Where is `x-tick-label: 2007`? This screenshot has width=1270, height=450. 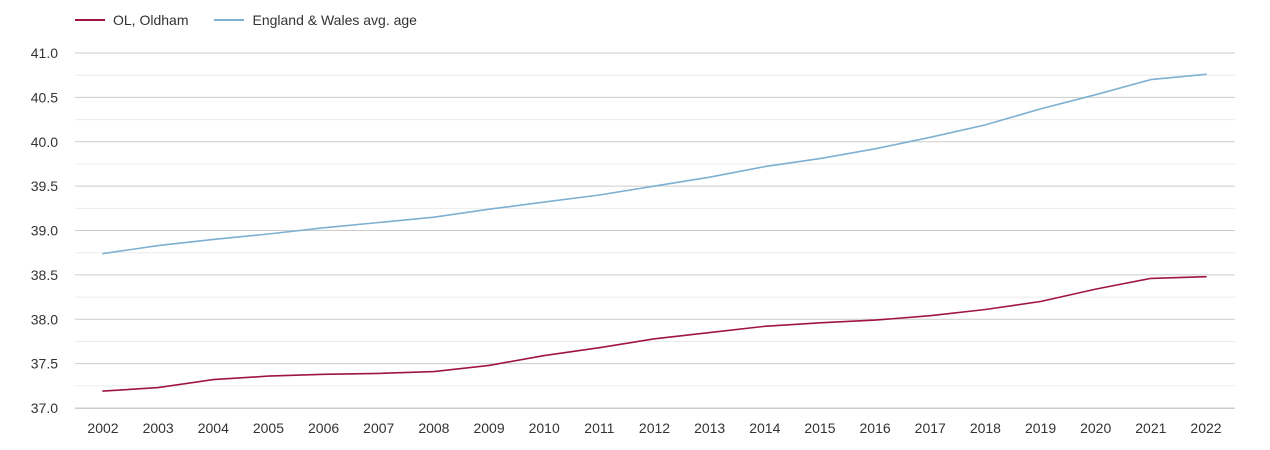 x-tick-label: 2007 is located at coordinates (378, 428).